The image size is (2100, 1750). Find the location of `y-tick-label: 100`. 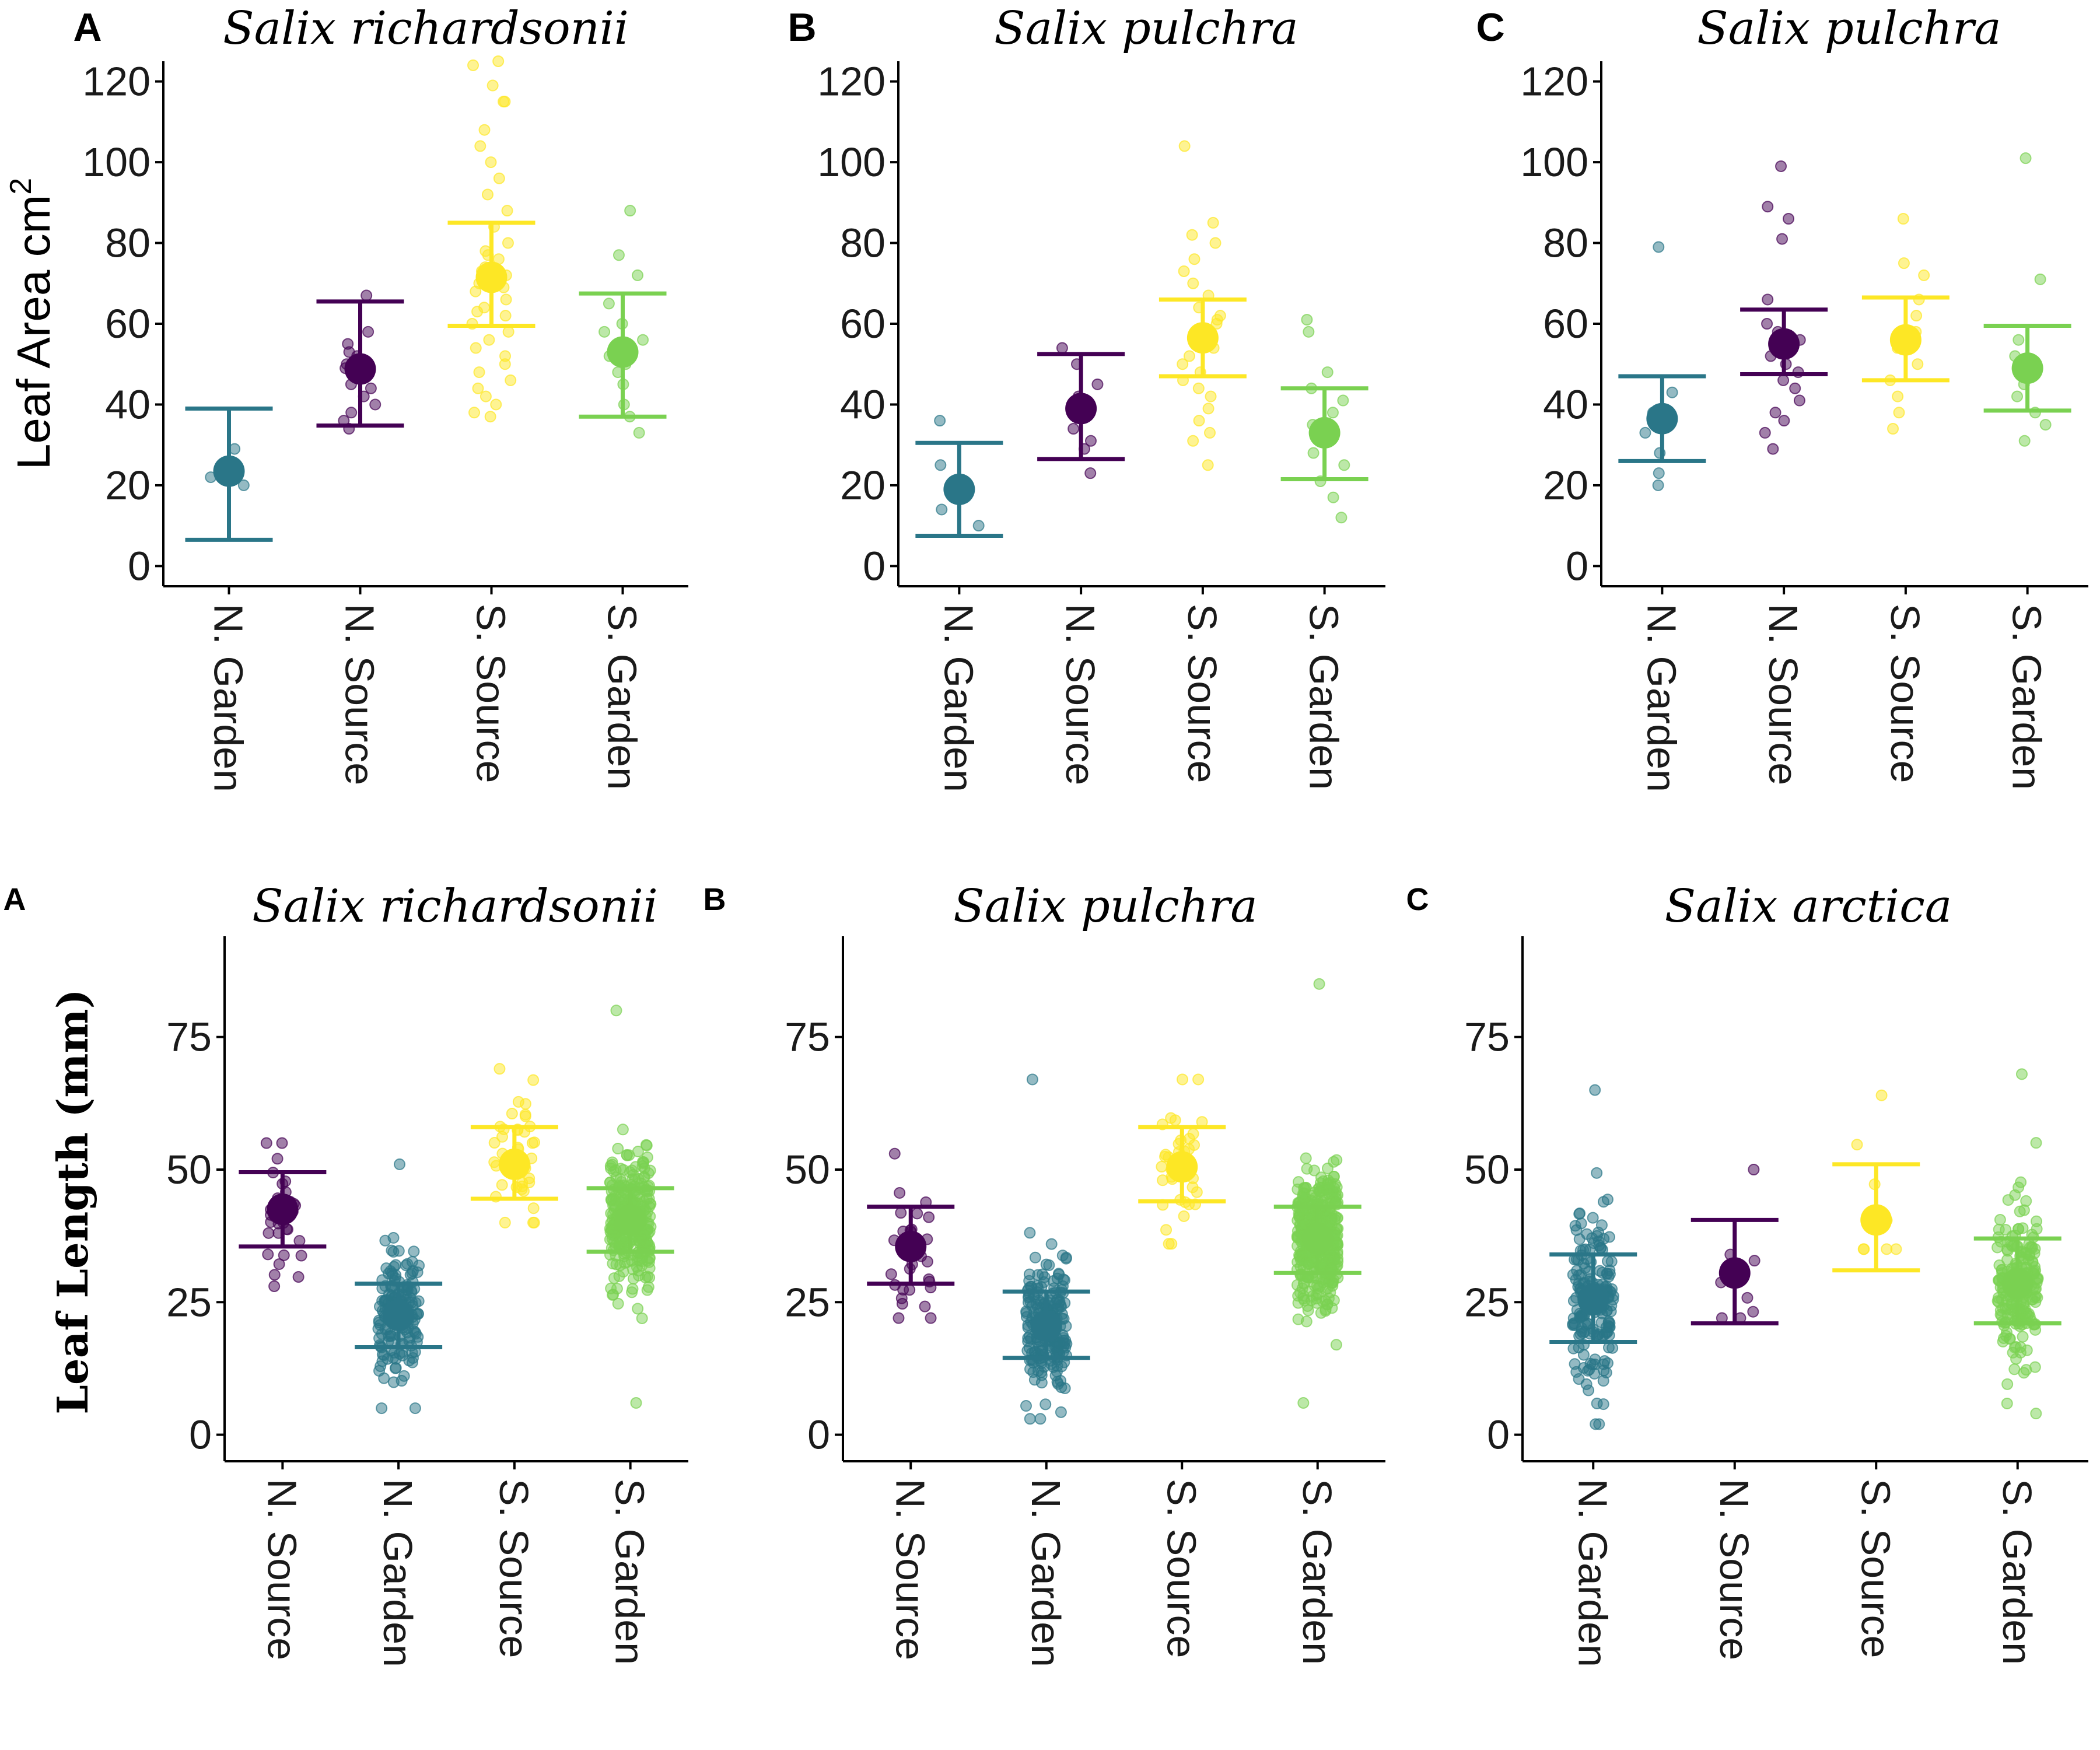

y-tick-label: 100 is located at coordinates (116, 162).